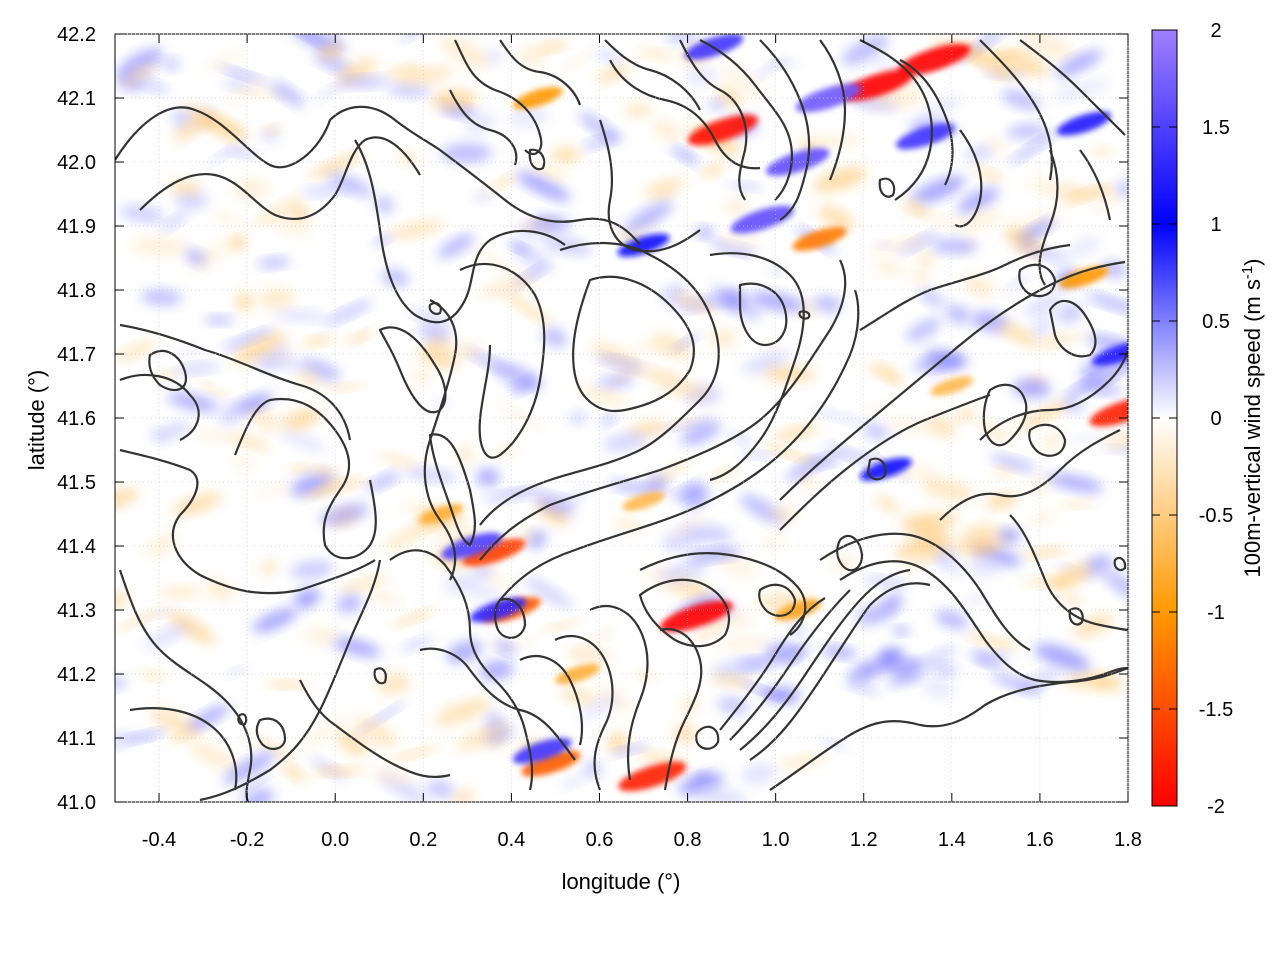 This screenshot has width=1280, height=960. Describe the element at coordinates (76, 803) in the screenshot. I see `y-tick-label: 41.0` at that location.